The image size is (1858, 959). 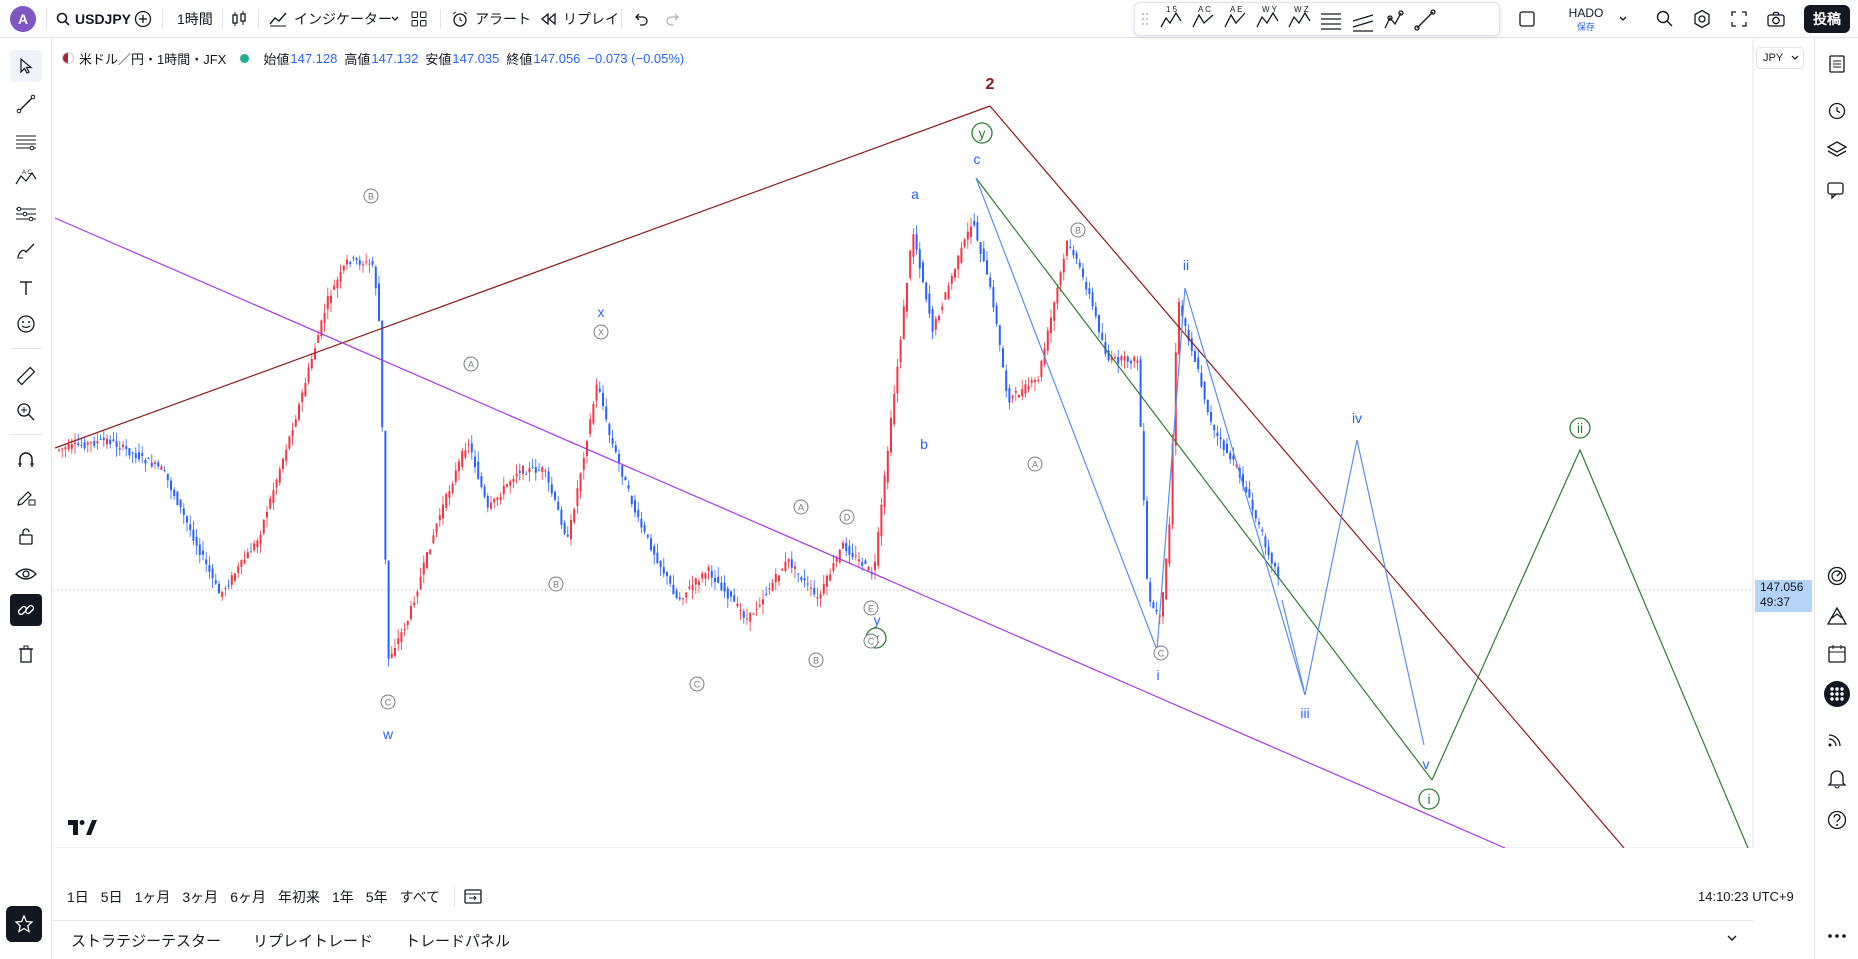 I want to click on range-button: 1日, so click(x=78, y=897).